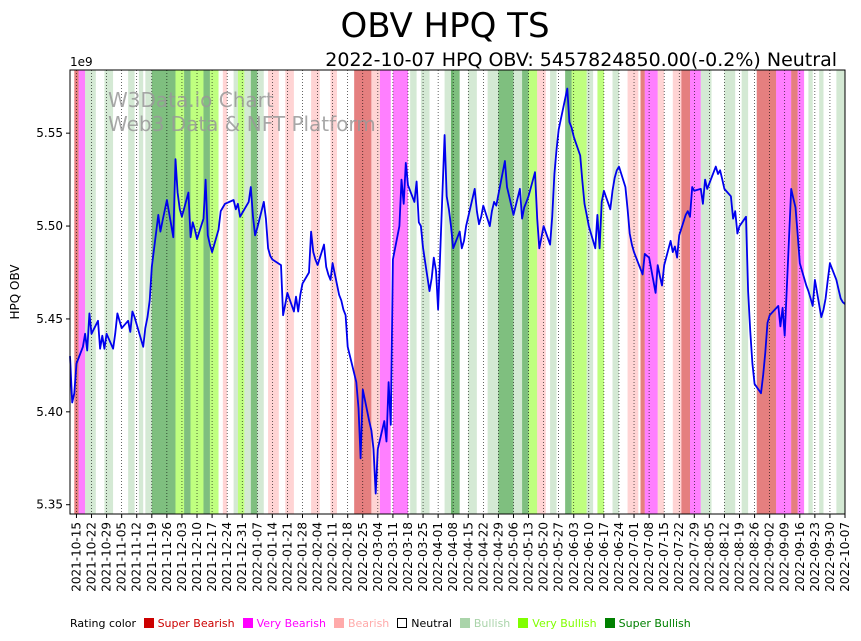 Image resolution: width=861 pixels, height=641 pixels. What do you see at coordinates (81, 62) in the screenshot?
I see `y-offset-label: 1e9` at bounding box center [81, 62].